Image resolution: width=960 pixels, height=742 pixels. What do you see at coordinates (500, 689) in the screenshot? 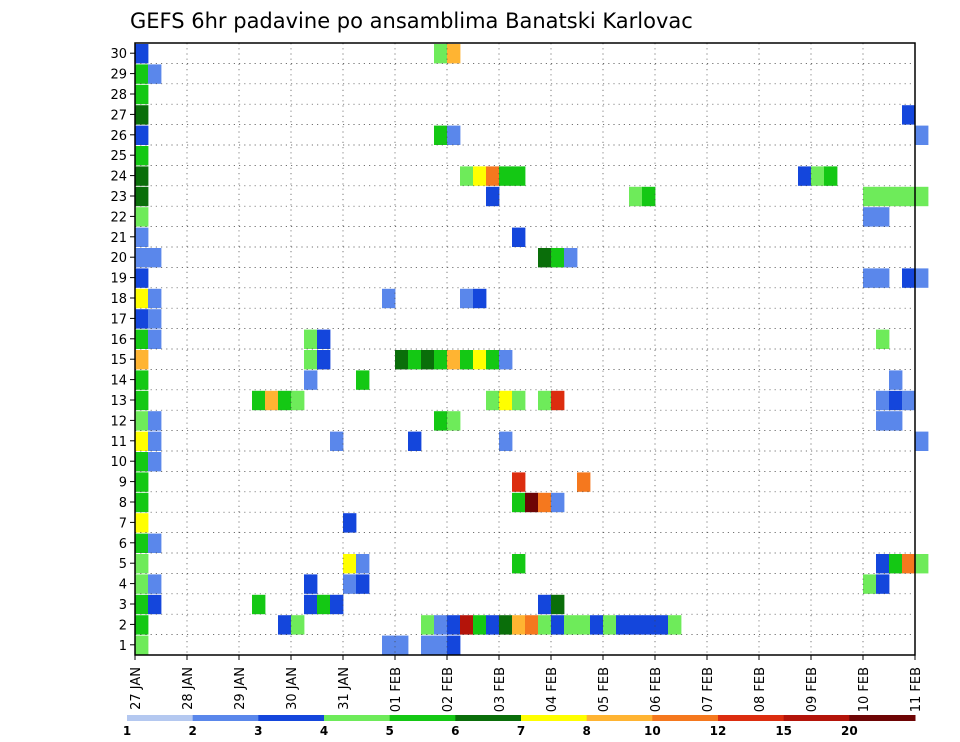
I see `x-tick-label: 03 FEB` at bounding box center [500, 689].